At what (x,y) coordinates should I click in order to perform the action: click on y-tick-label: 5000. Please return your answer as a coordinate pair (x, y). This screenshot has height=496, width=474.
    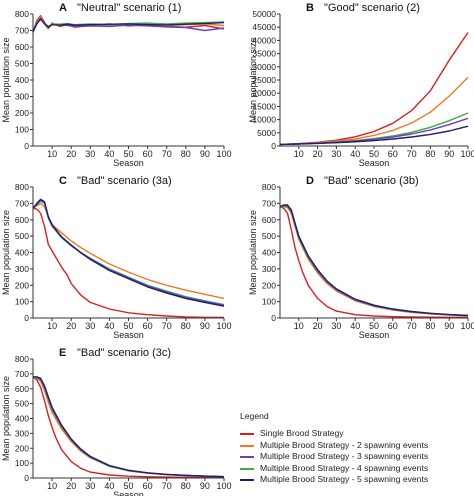
    Looking at the image, I should click on (266, 133).